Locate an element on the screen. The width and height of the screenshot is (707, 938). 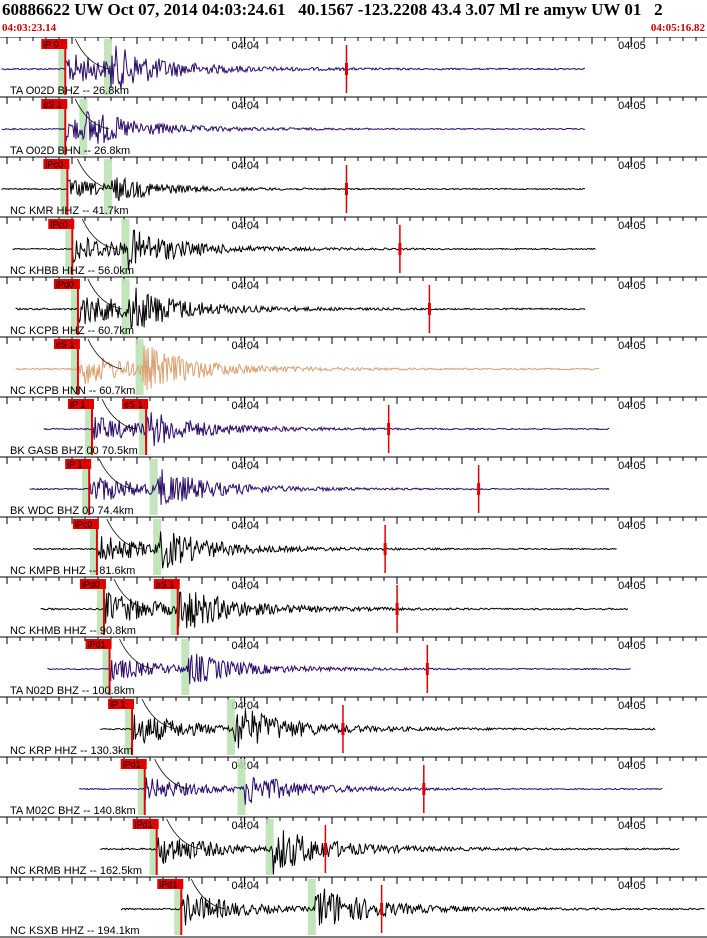
trace-panel: 04:04 04:05 iPc0 NC KMPB HHZ -- 81.6km is located at coordinates (353, 546).